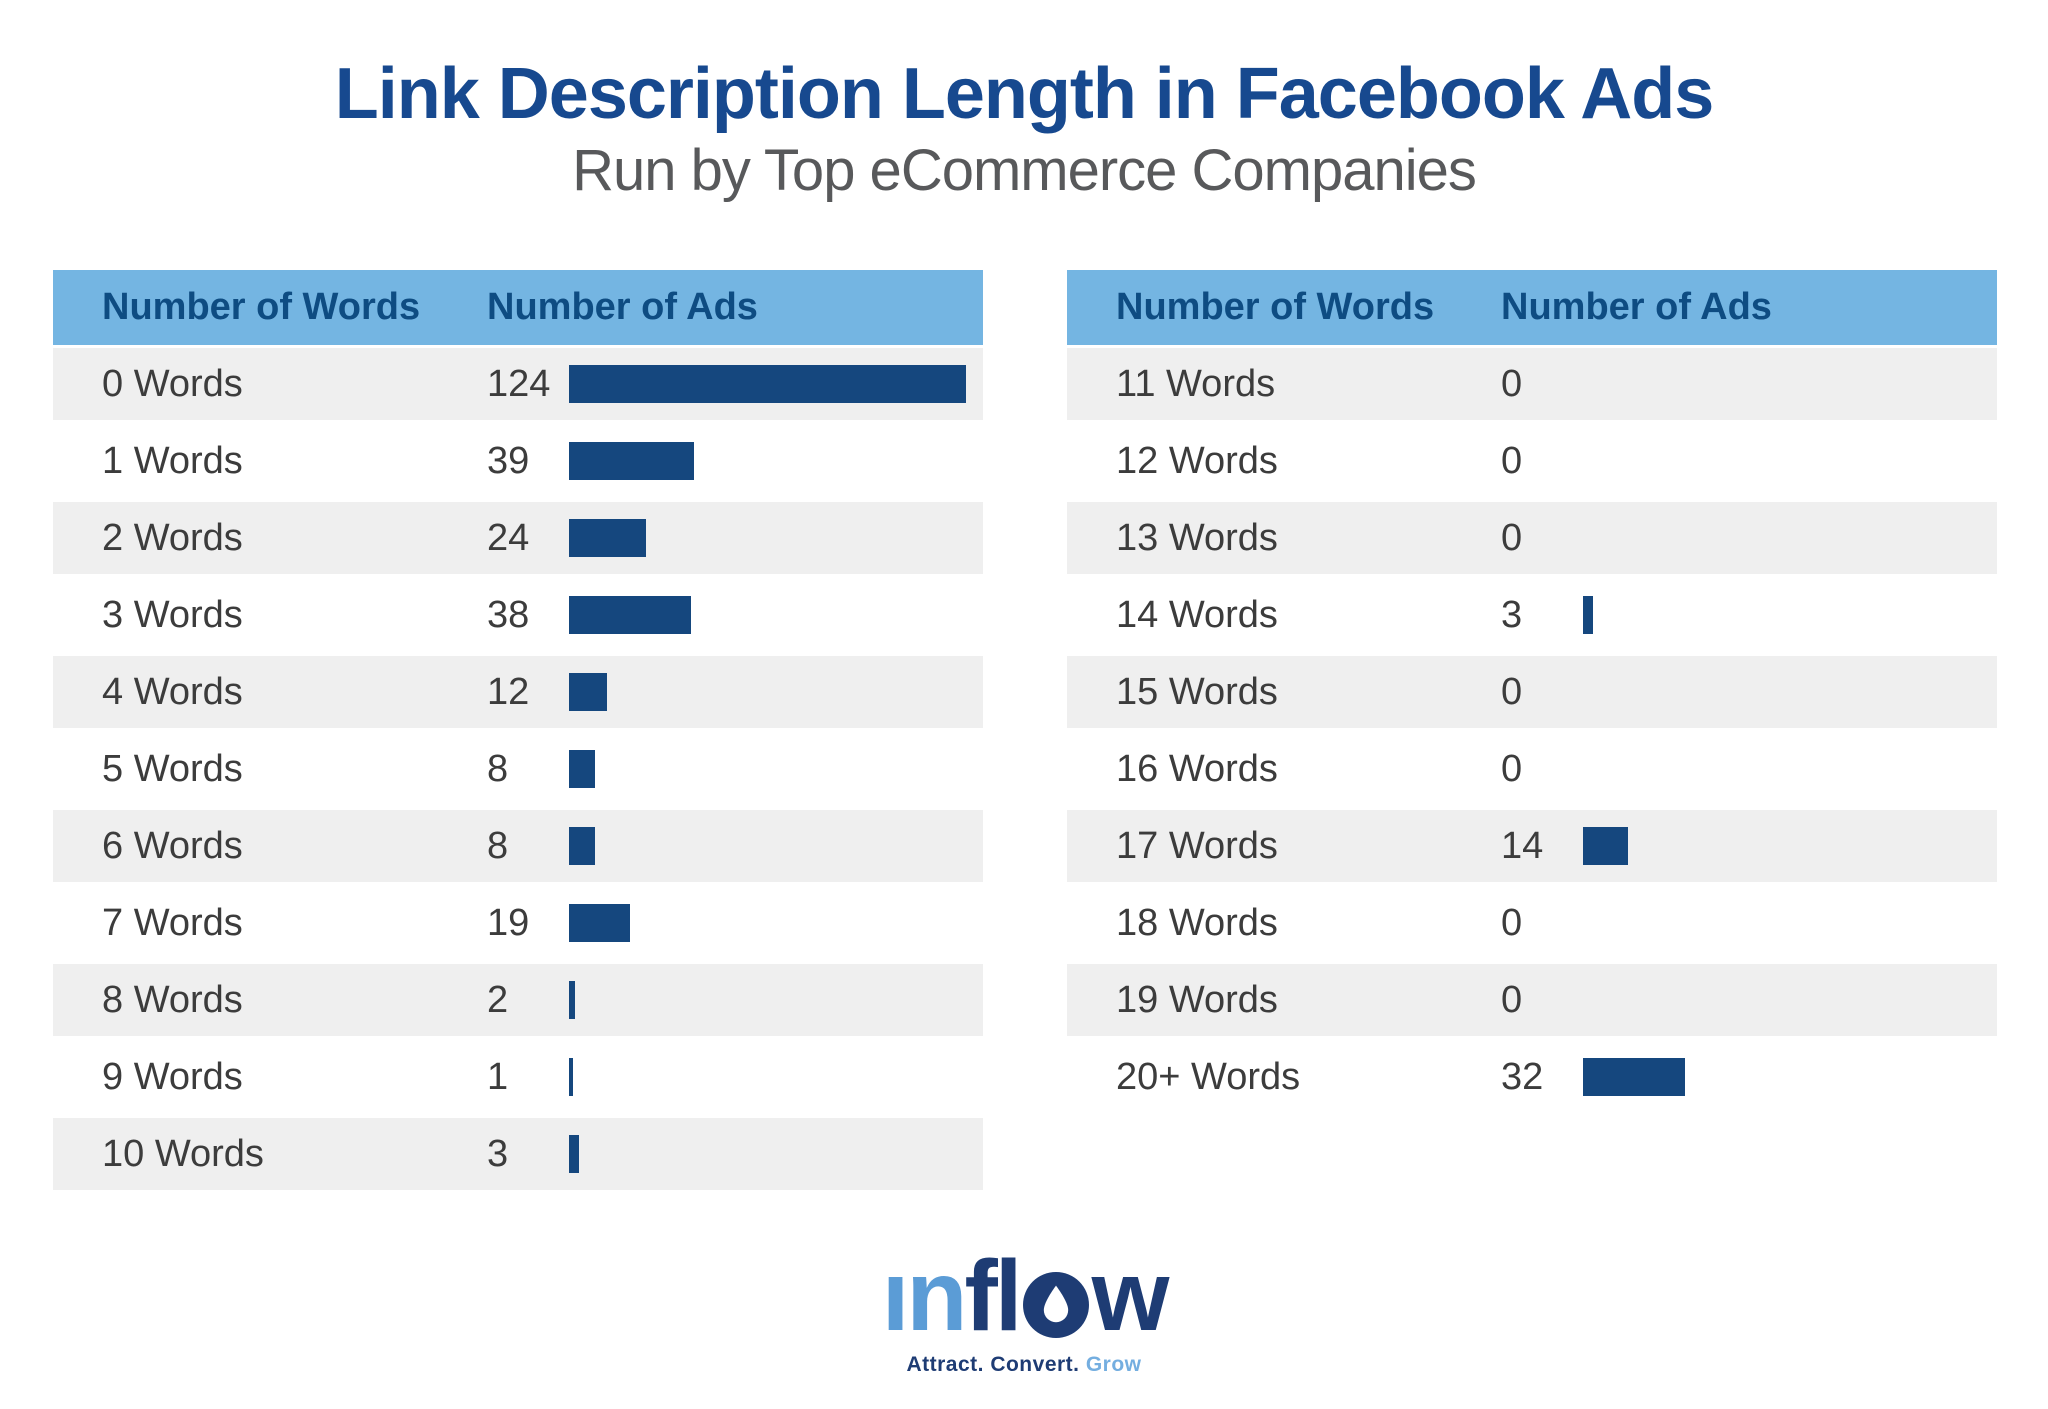 This screenshot has height=1409, width=2048. What do you see at coordinates (1532, 923) in the screenshot?
I see `table-row: 18 Words 0` at bounding box center [1532, 923].